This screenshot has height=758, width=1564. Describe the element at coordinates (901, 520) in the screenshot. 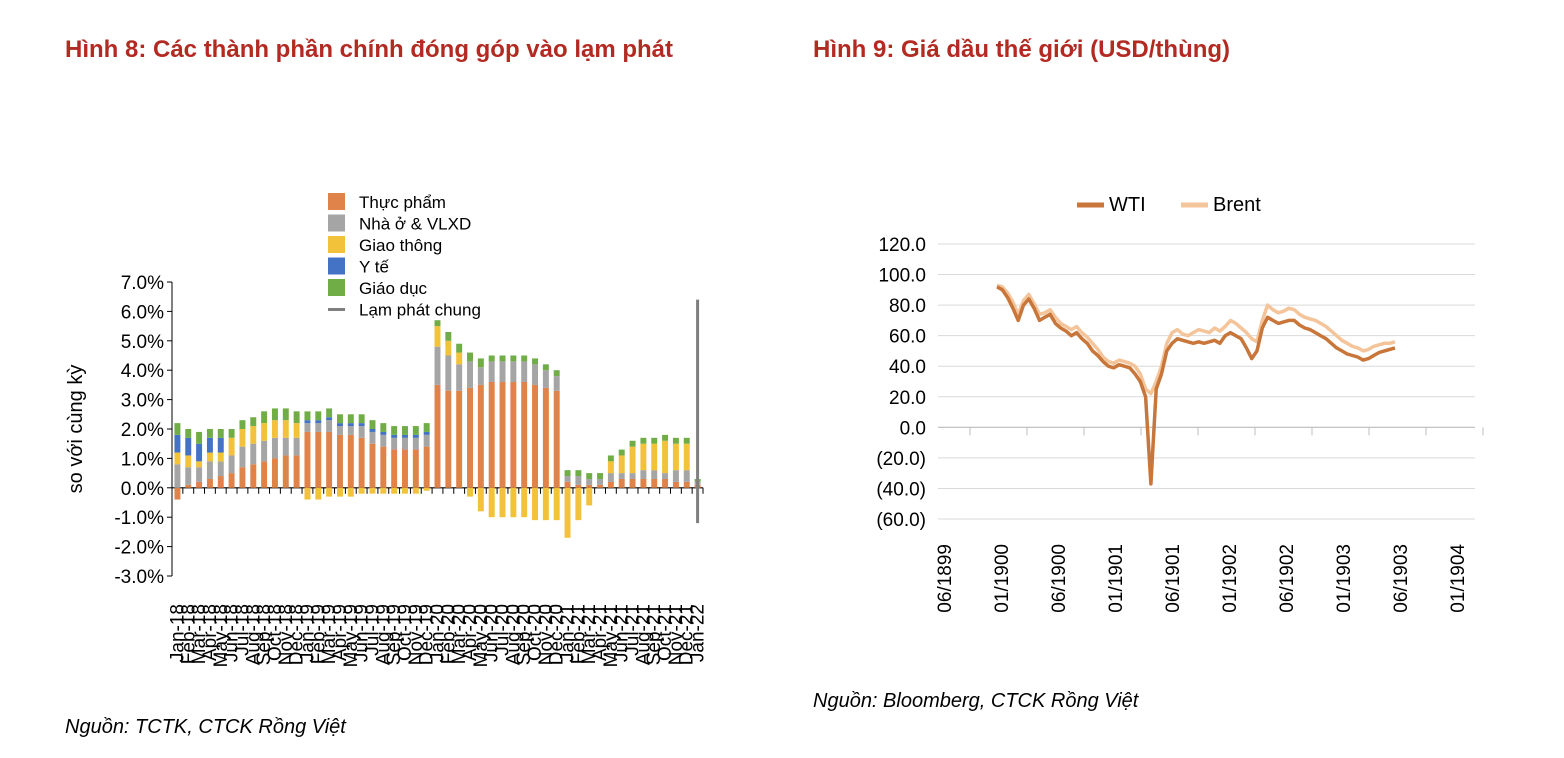

I see `y-tick-label: (60.0)` at that location.